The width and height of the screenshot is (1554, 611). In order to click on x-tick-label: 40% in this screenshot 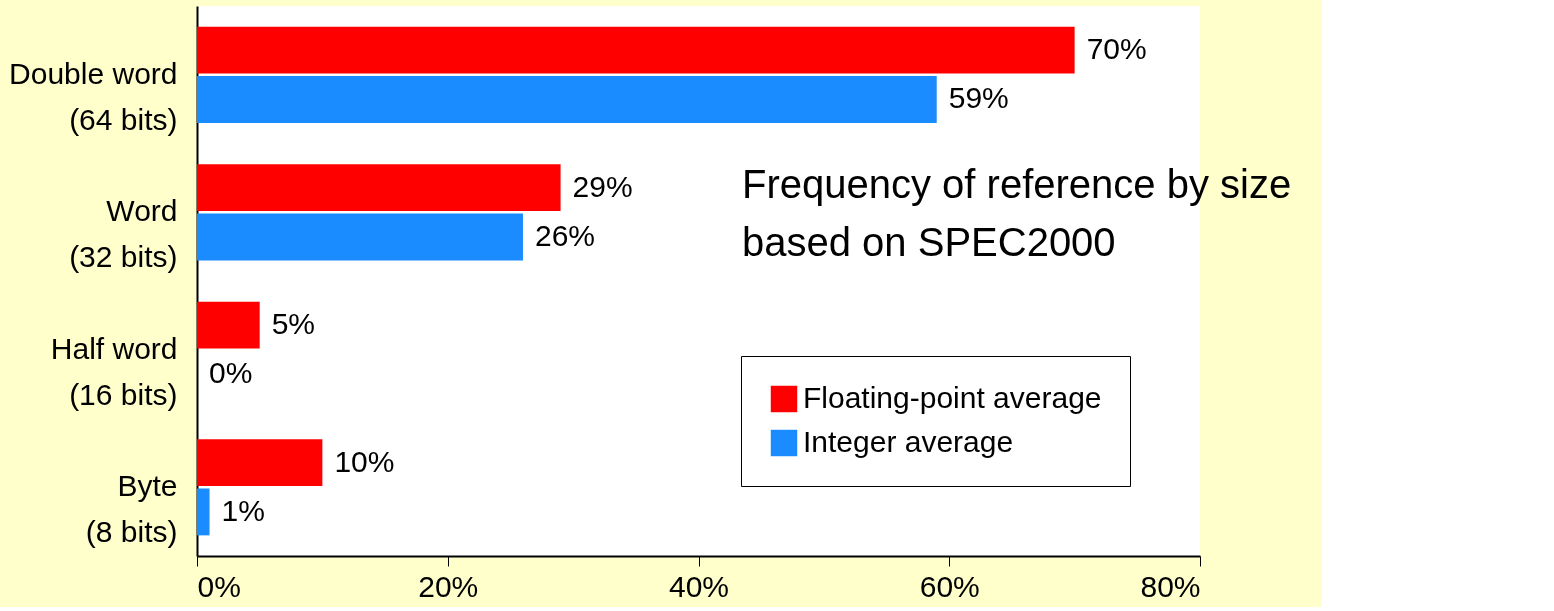, I will do `click(699, 586)`.